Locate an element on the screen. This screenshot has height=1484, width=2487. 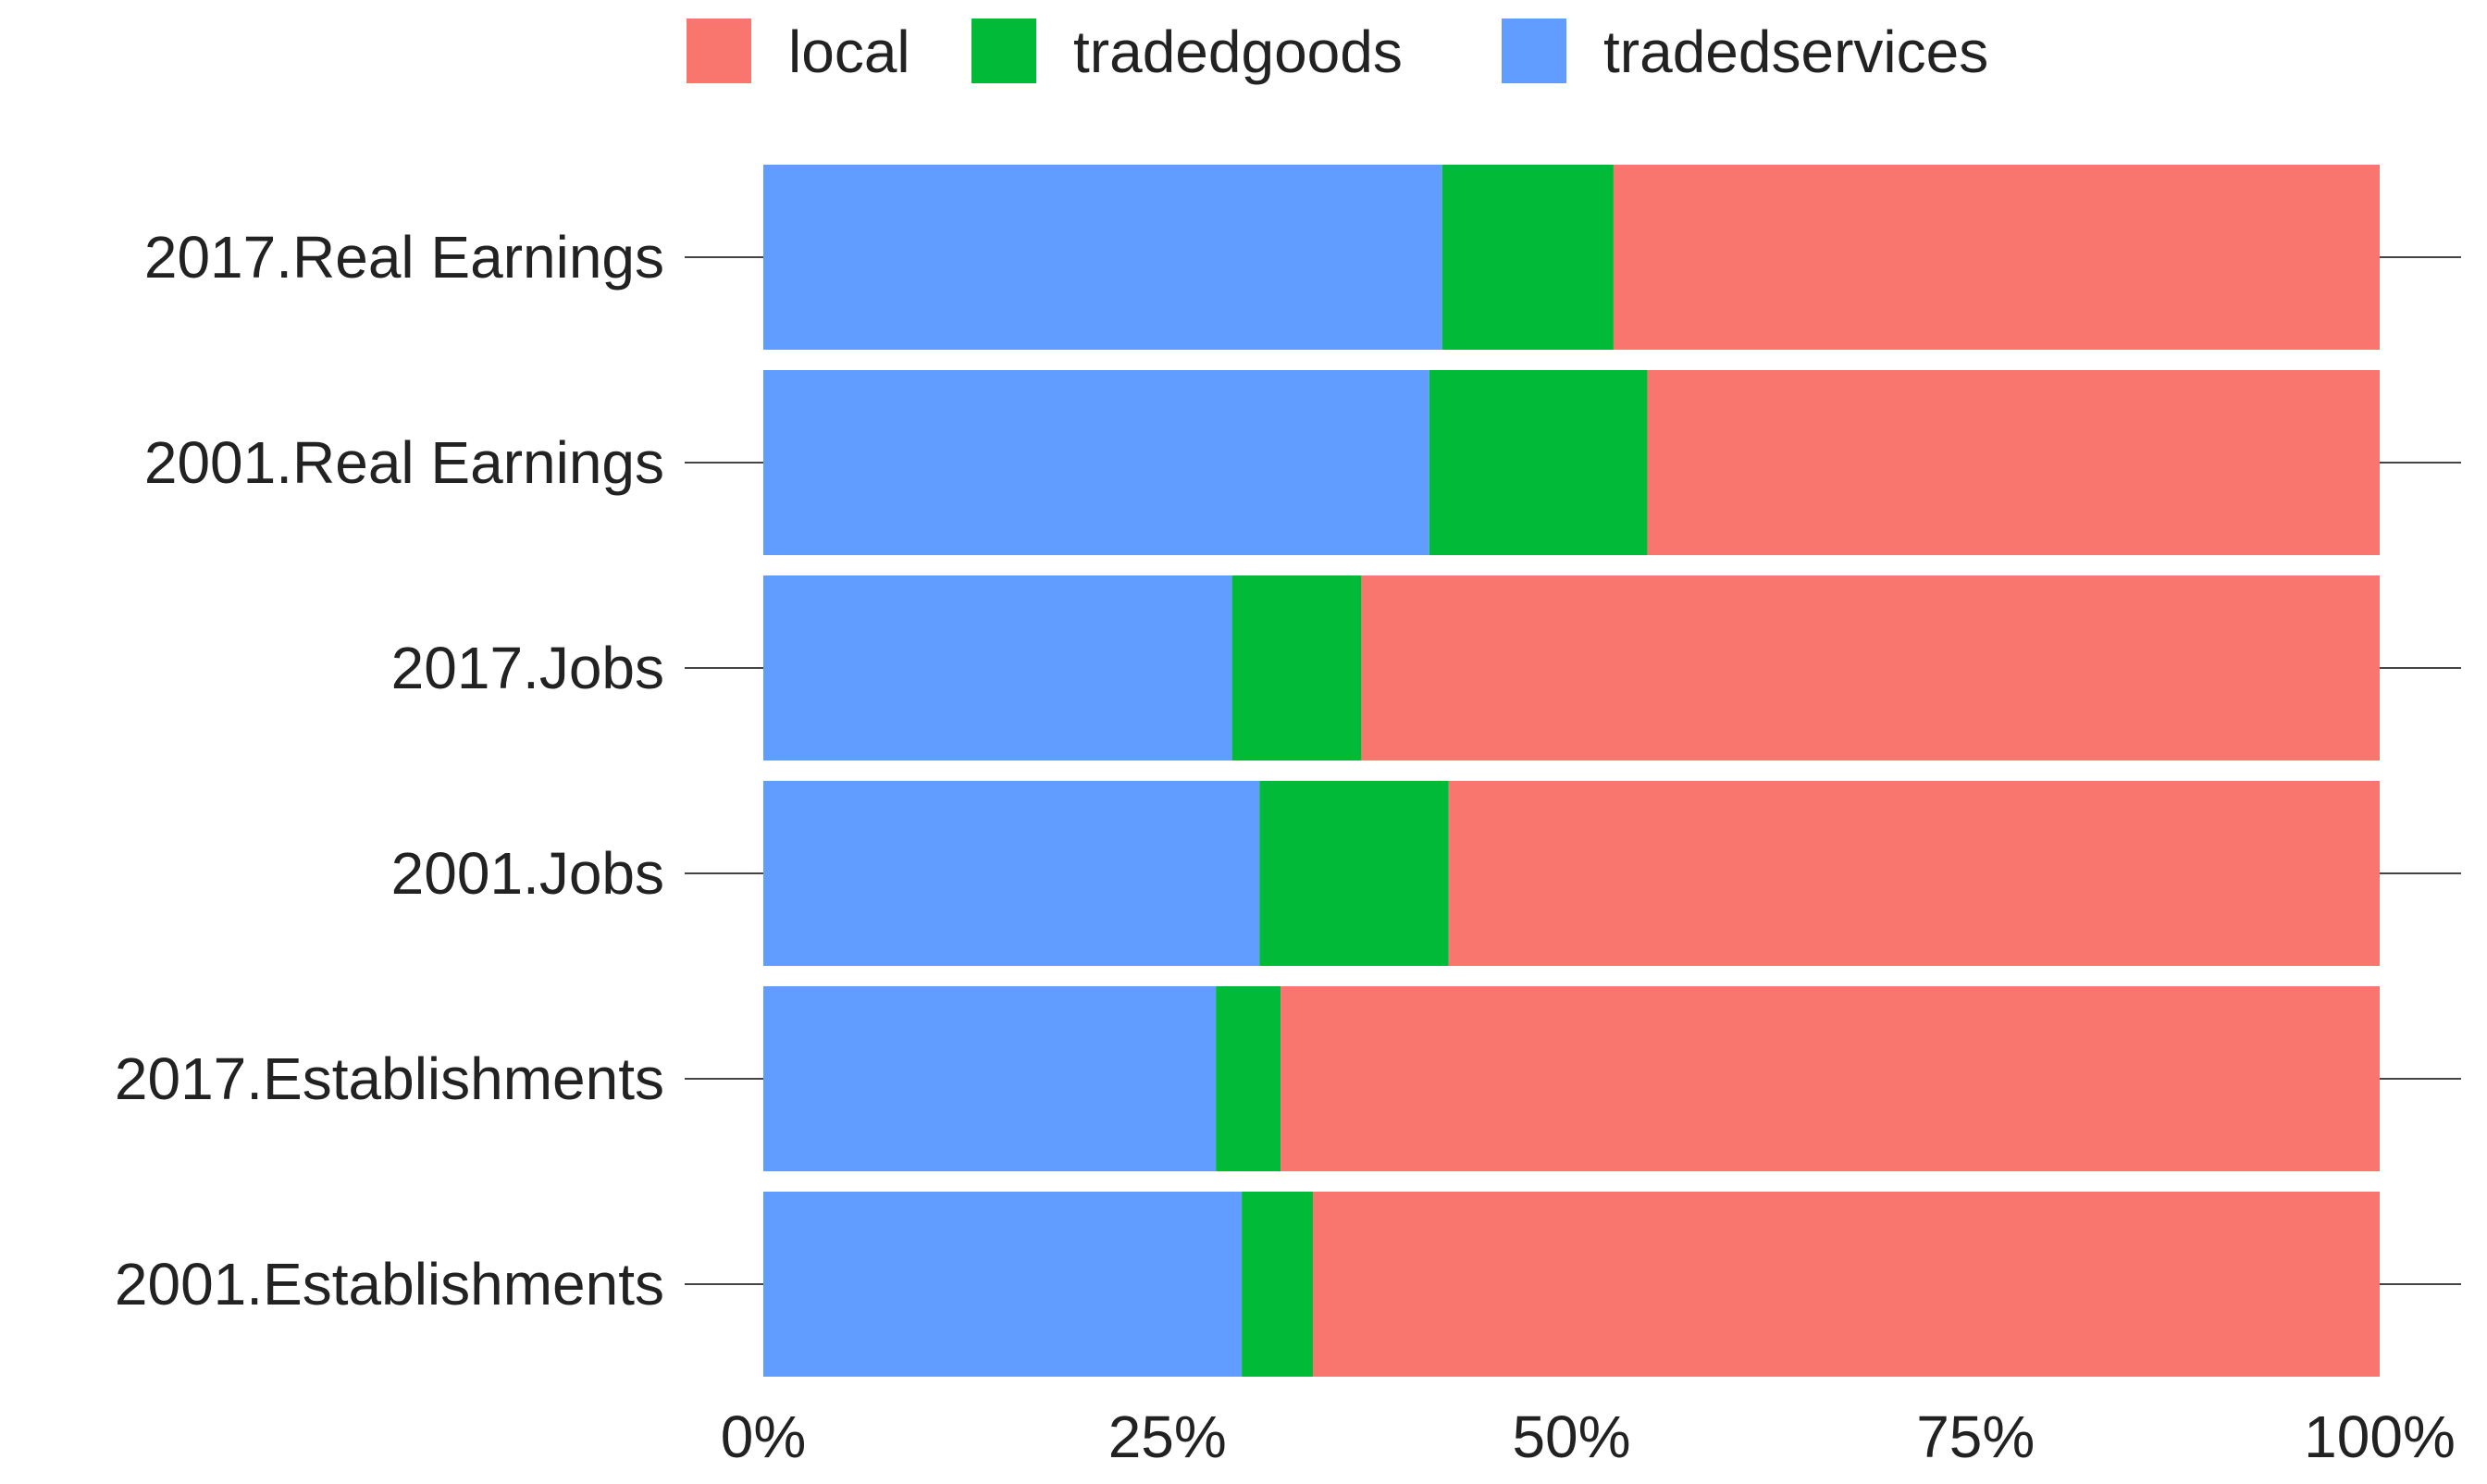
legend-swatch-tradedservices is located at coordinates (1534, 51).